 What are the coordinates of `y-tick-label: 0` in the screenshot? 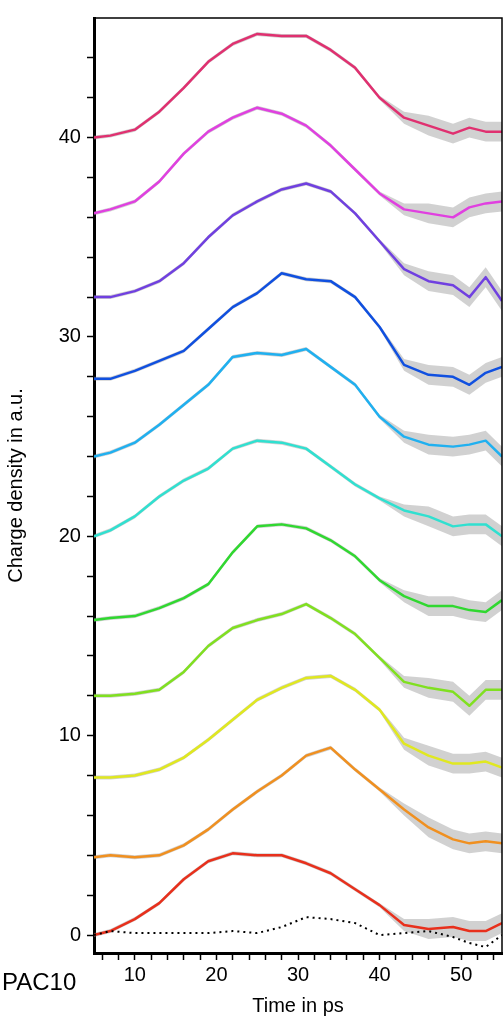 It's located at (75, 933).